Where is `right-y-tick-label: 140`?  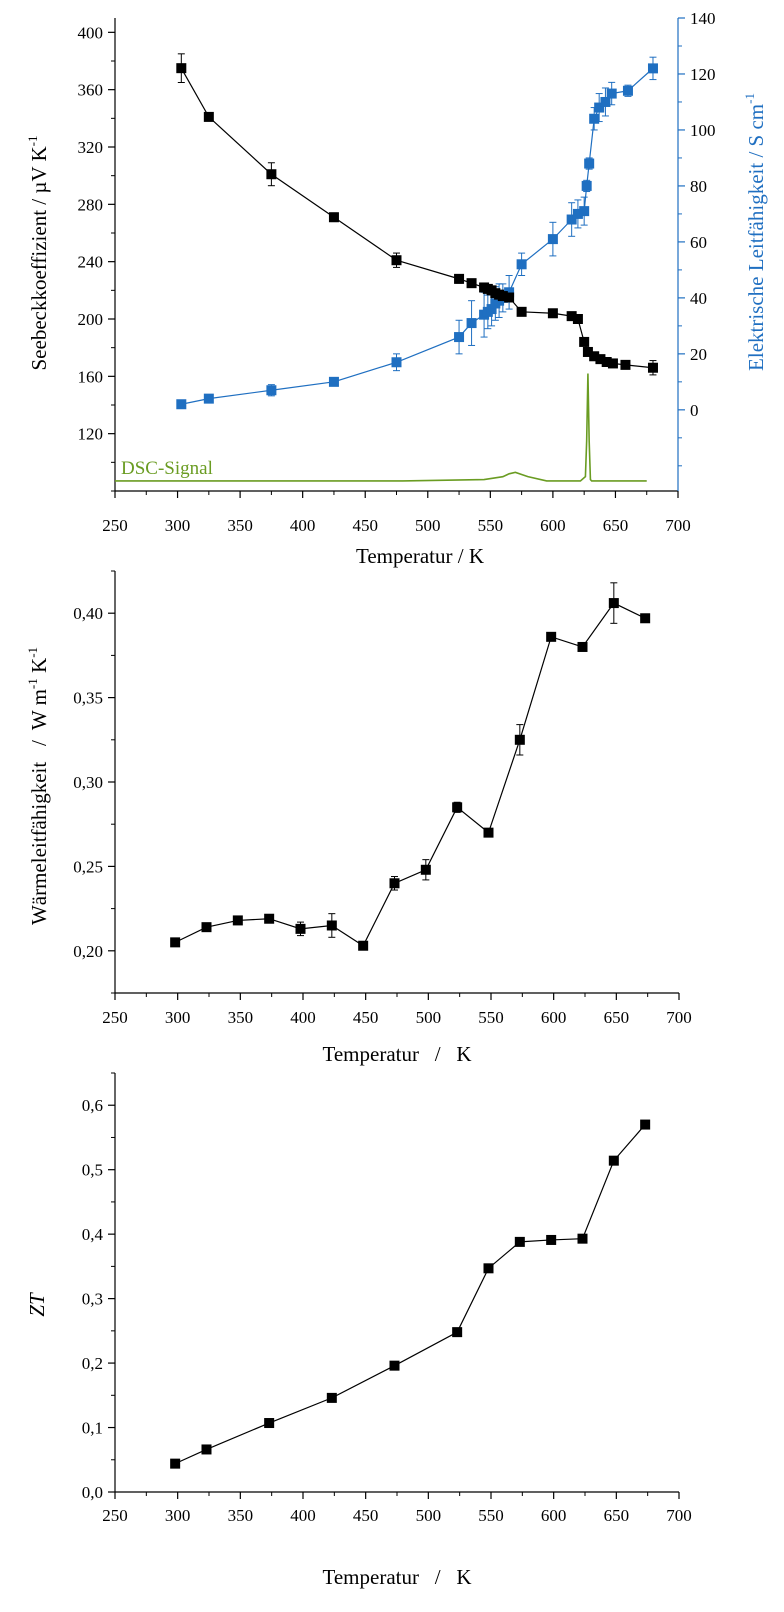 right-y-tick-label: 140 is located at coordinates (703, 18).